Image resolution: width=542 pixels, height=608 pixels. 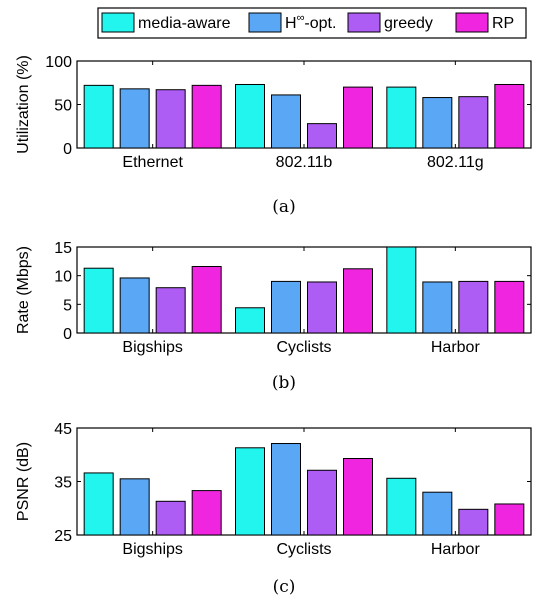 I want to click on subfigure-caption: (a), so click(x=283, y=207).